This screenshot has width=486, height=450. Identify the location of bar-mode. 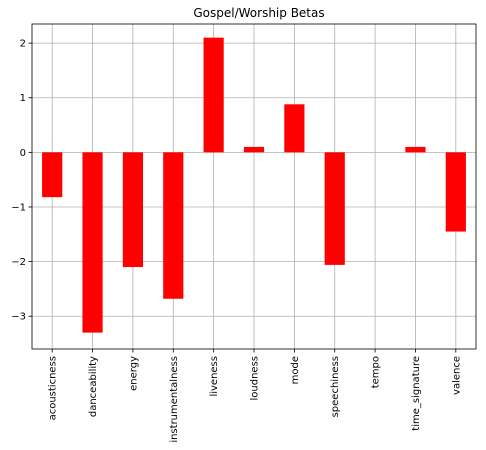
(294, 128).